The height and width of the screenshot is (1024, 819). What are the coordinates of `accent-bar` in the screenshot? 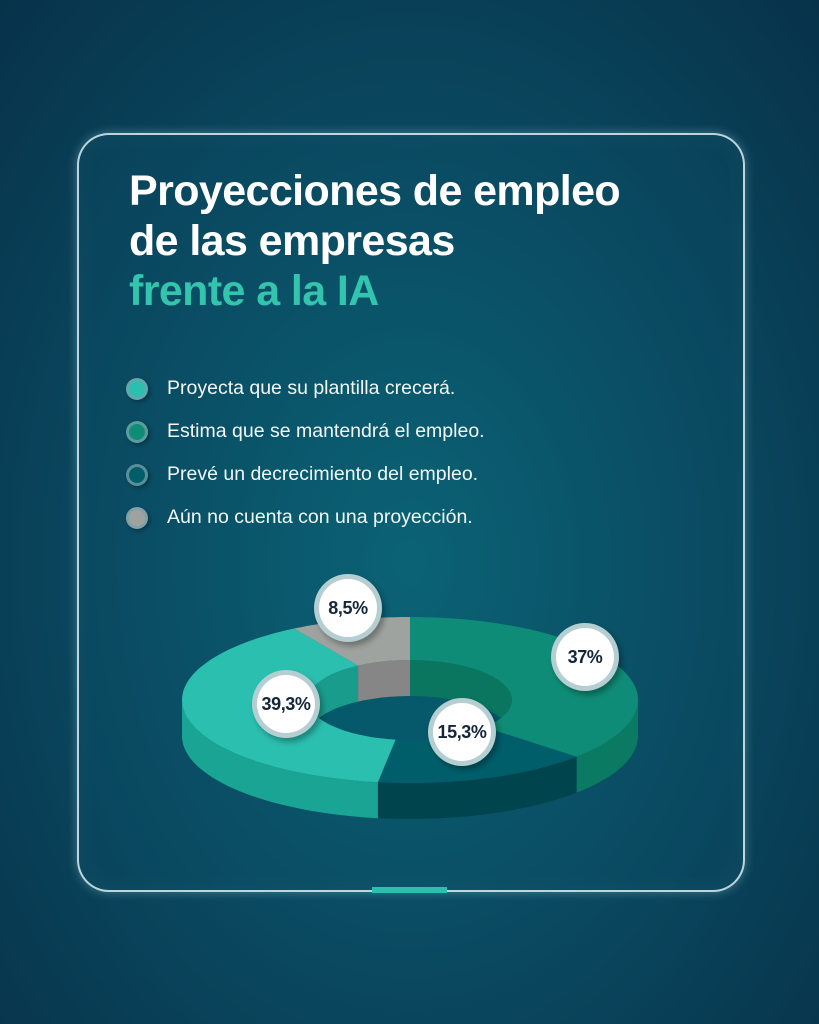 It's located at (409, 890).